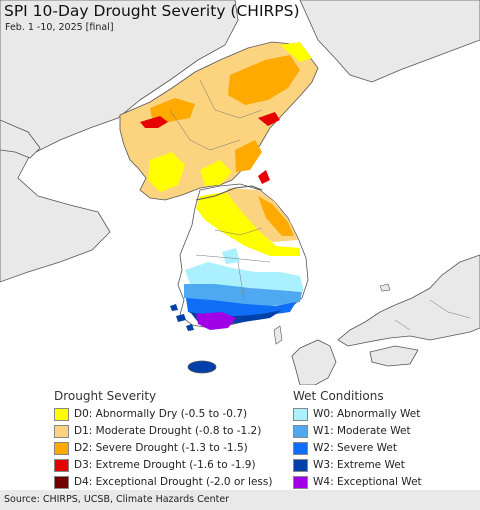 Image resolution: width=480 pixels, height=510 pixels. Describe the element at coordinates (229, 193) in the screenshot. I see `dmz-border` at that location.